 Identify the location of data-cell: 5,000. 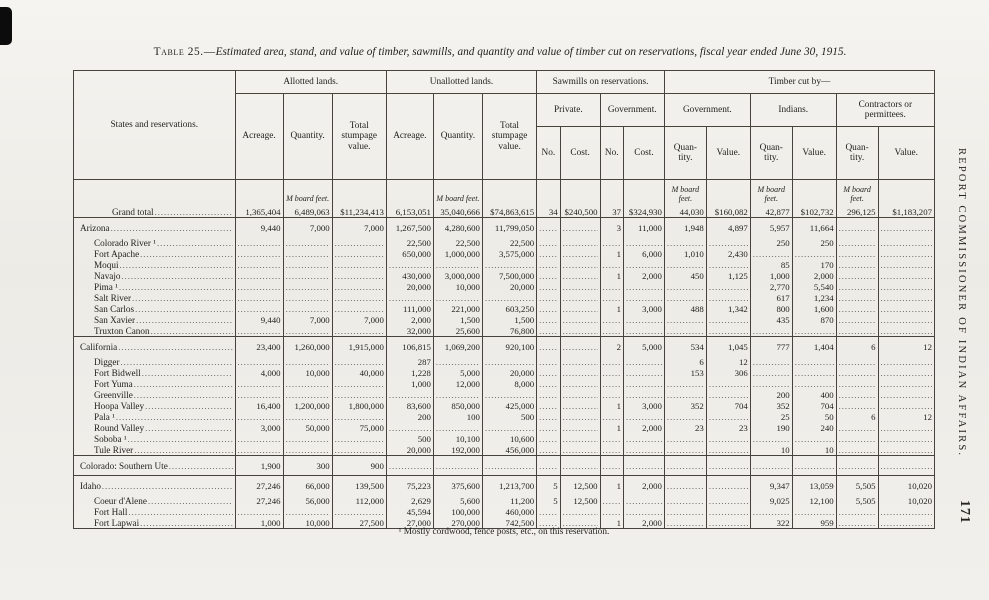
(644, 346).